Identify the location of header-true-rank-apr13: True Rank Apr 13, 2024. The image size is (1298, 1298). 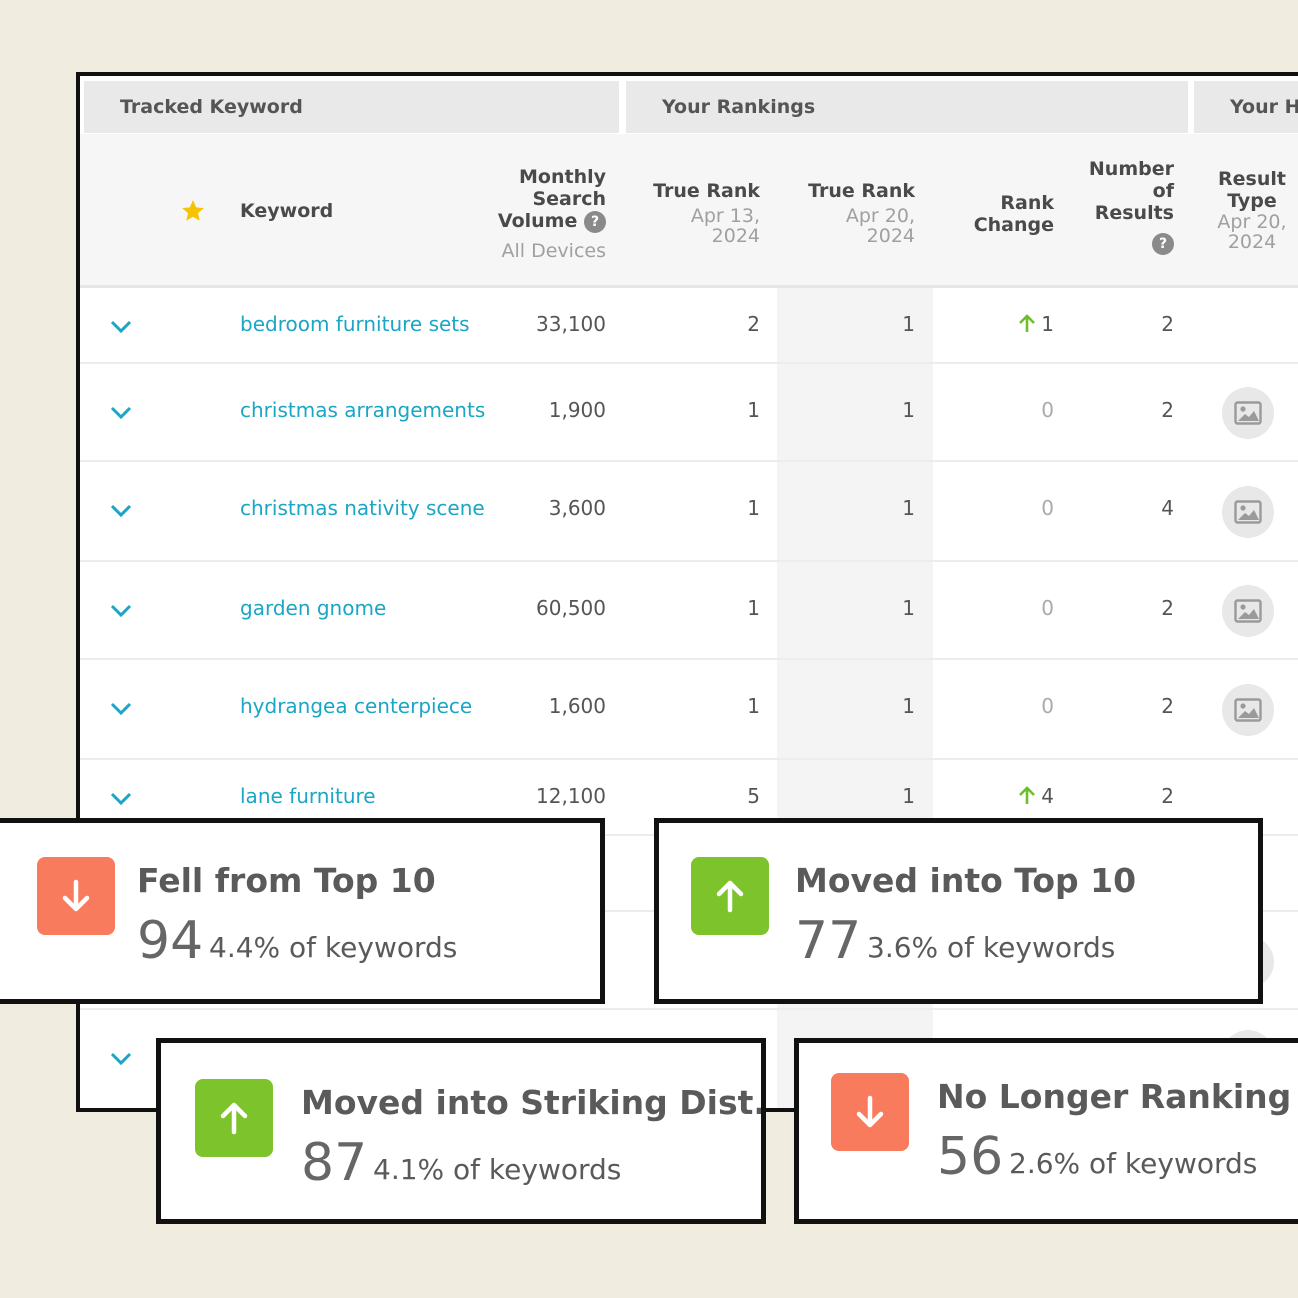
(706, 213).